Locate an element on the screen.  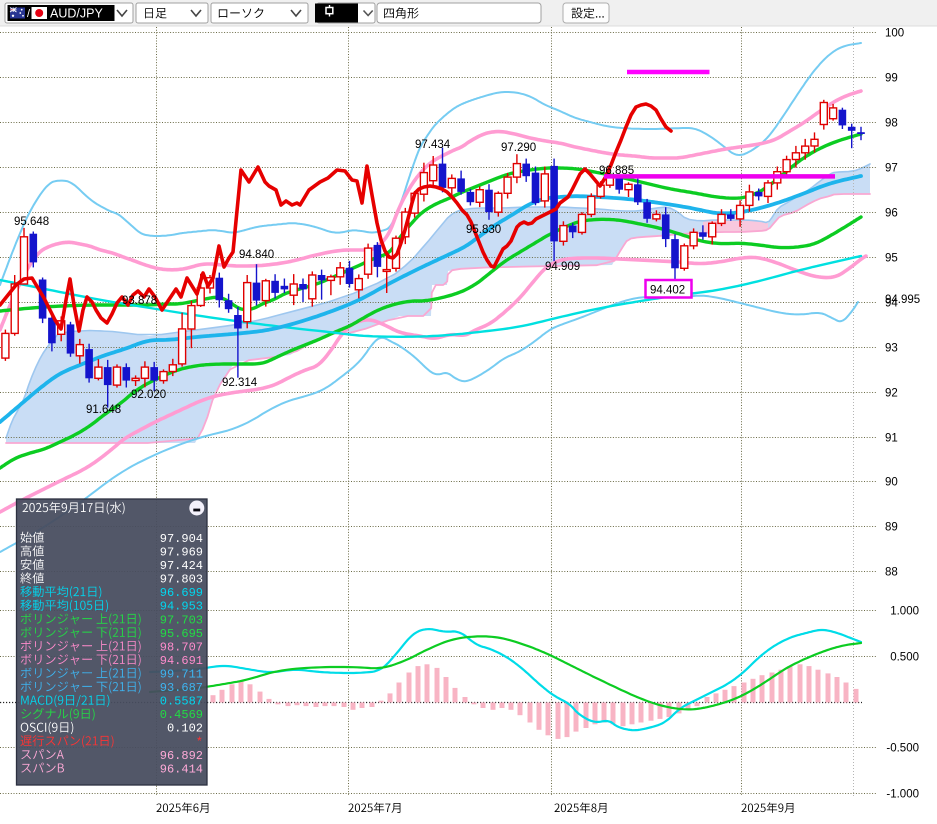
svg-text: 96.699 is located at coordinates (181, 593).